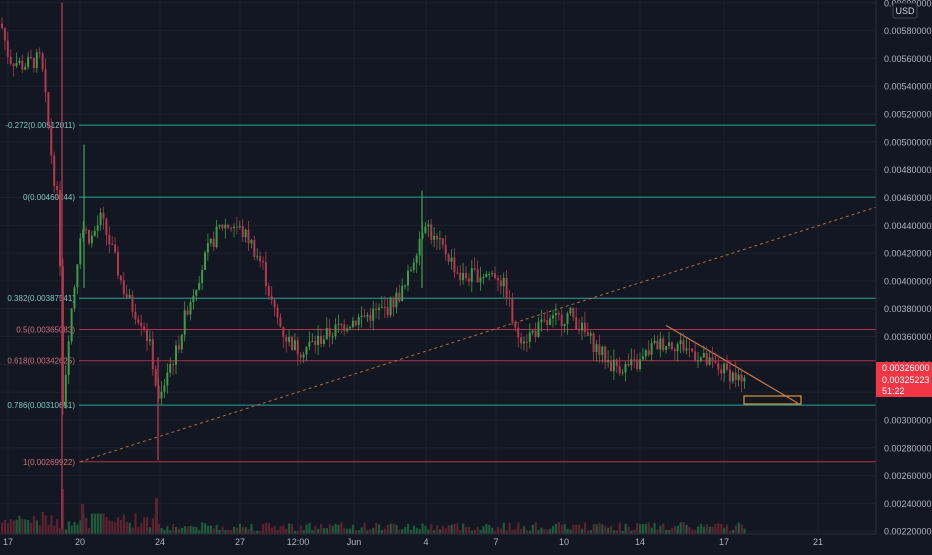  What do you see at coordinates (905, 10) in the screenshot?
I see `currency-badge: USD` at bounding box center [905, 10].